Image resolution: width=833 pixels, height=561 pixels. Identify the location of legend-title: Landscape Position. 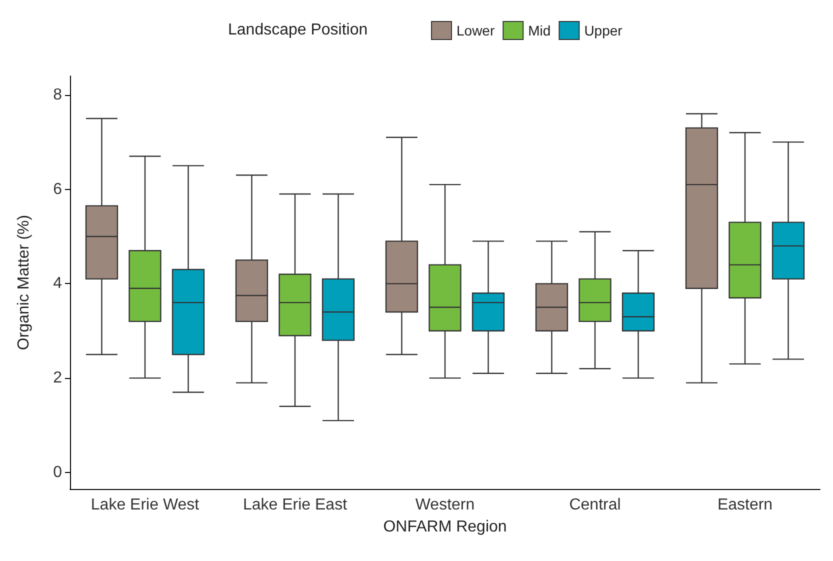
(298, 30).